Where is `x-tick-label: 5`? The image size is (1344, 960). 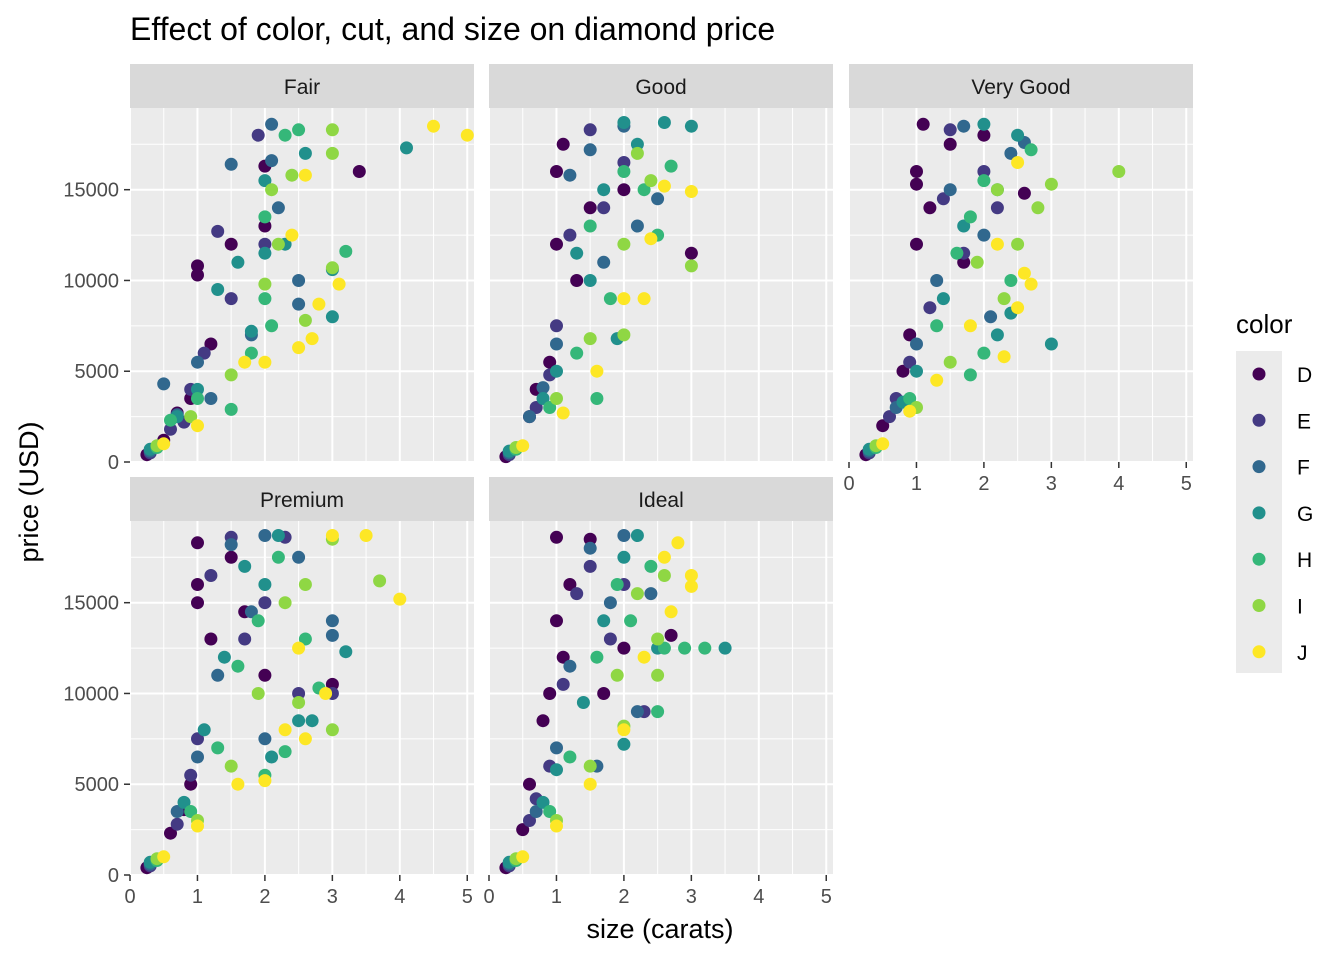 x-tick-label: 5 is located at coordinates (467, 897).